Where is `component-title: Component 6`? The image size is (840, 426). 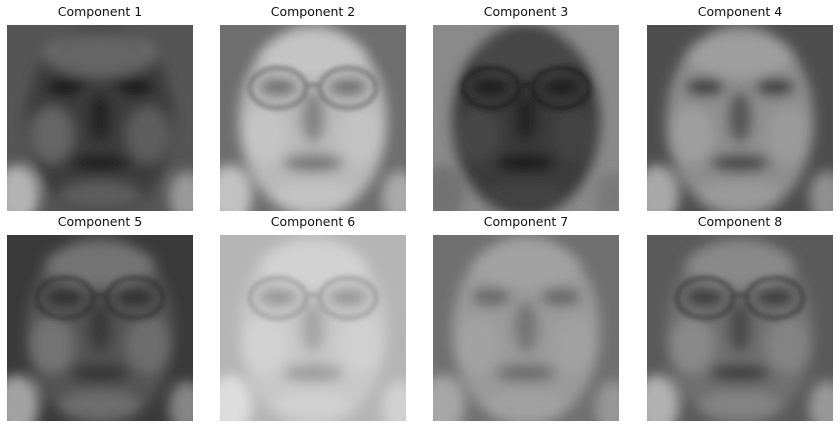 component-title: Component 6 is located at coordinates (313, 221).